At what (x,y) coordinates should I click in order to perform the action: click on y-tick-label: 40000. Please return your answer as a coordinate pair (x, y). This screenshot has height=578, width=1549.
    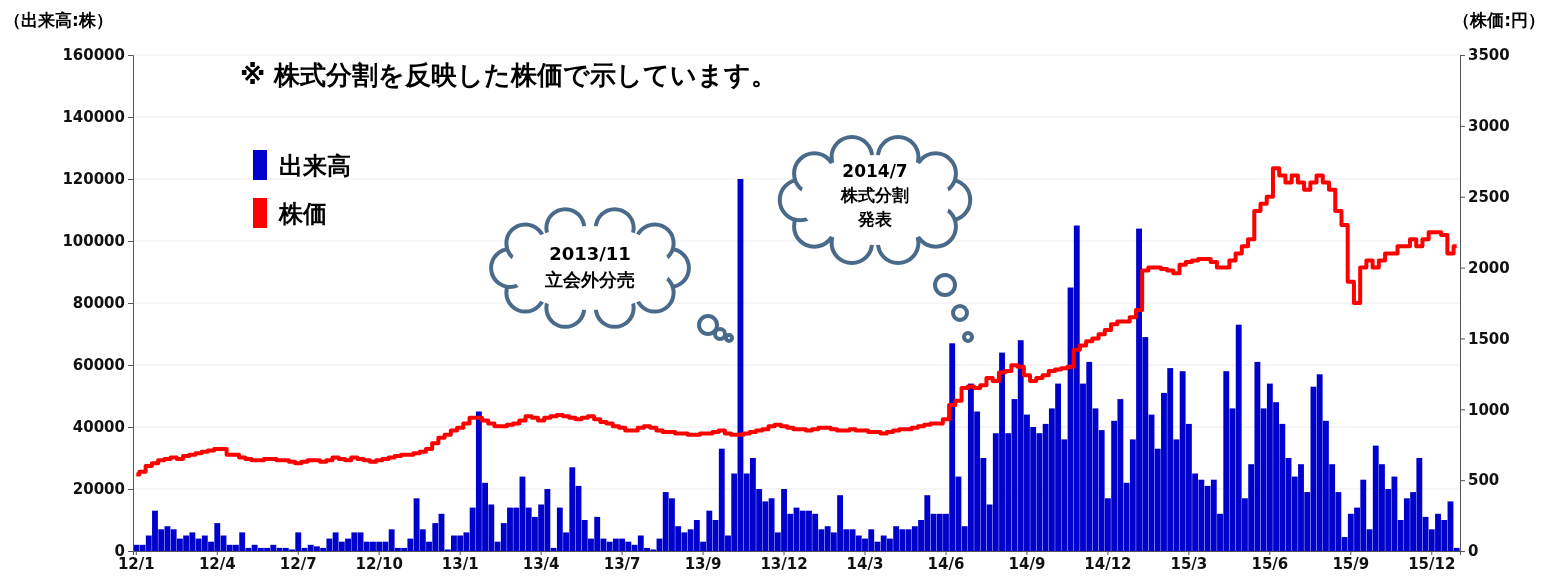
    Looking at the image, I should click on (98, 427).